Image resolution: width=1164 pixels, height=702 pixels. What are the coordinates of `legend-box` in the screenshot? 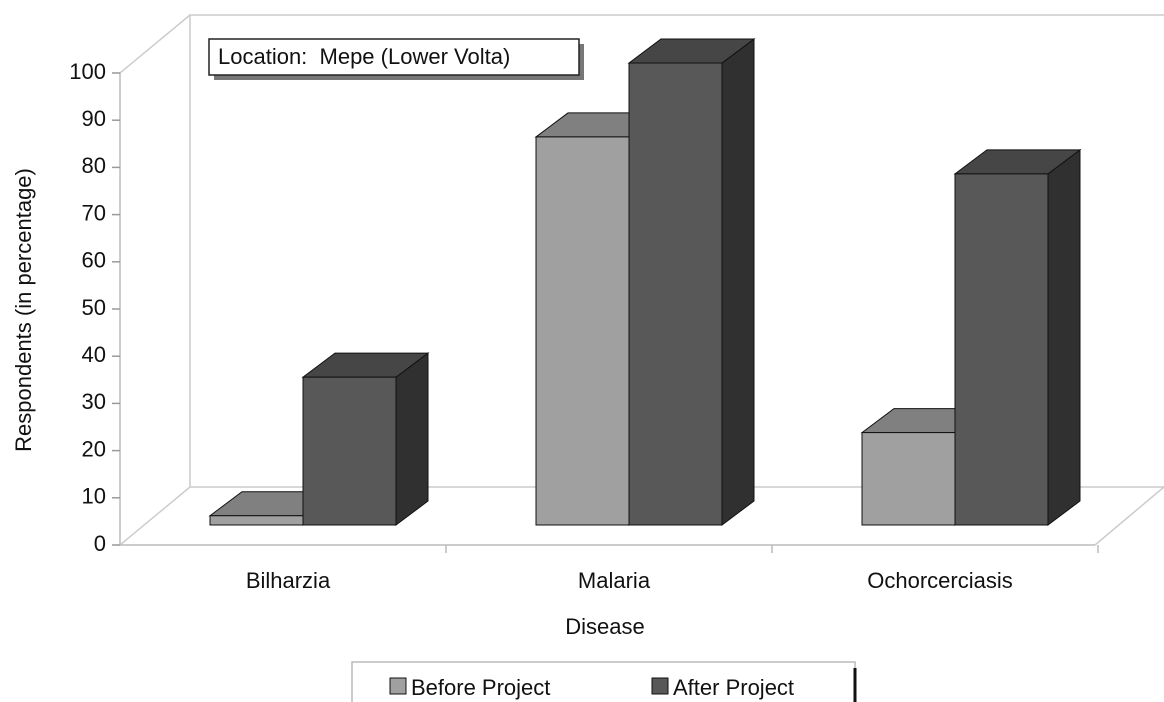 It's located at (603, 681).